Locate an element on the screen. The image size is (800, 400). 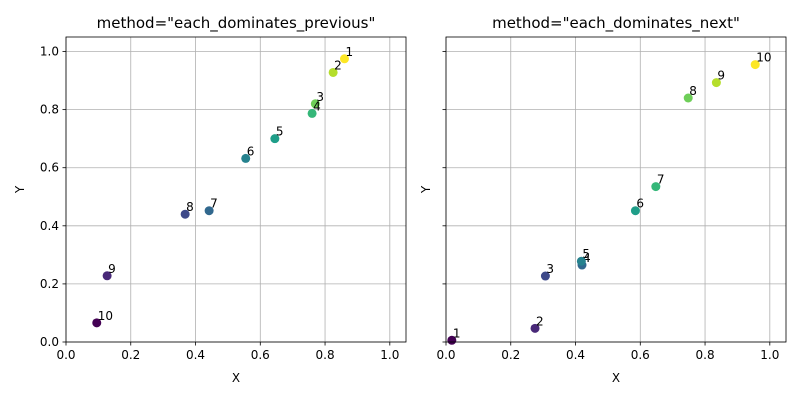
y-tick-label: 1.0 is located at coordinates (49, 52).